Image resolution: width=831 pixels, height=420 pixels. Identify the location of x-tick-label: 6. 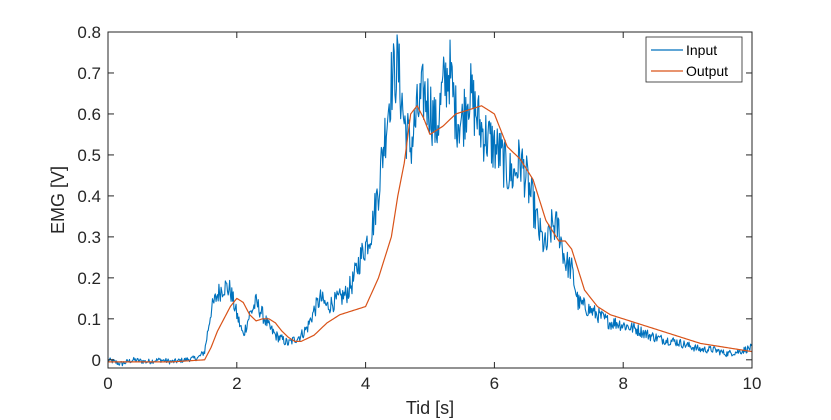
(494, 383).